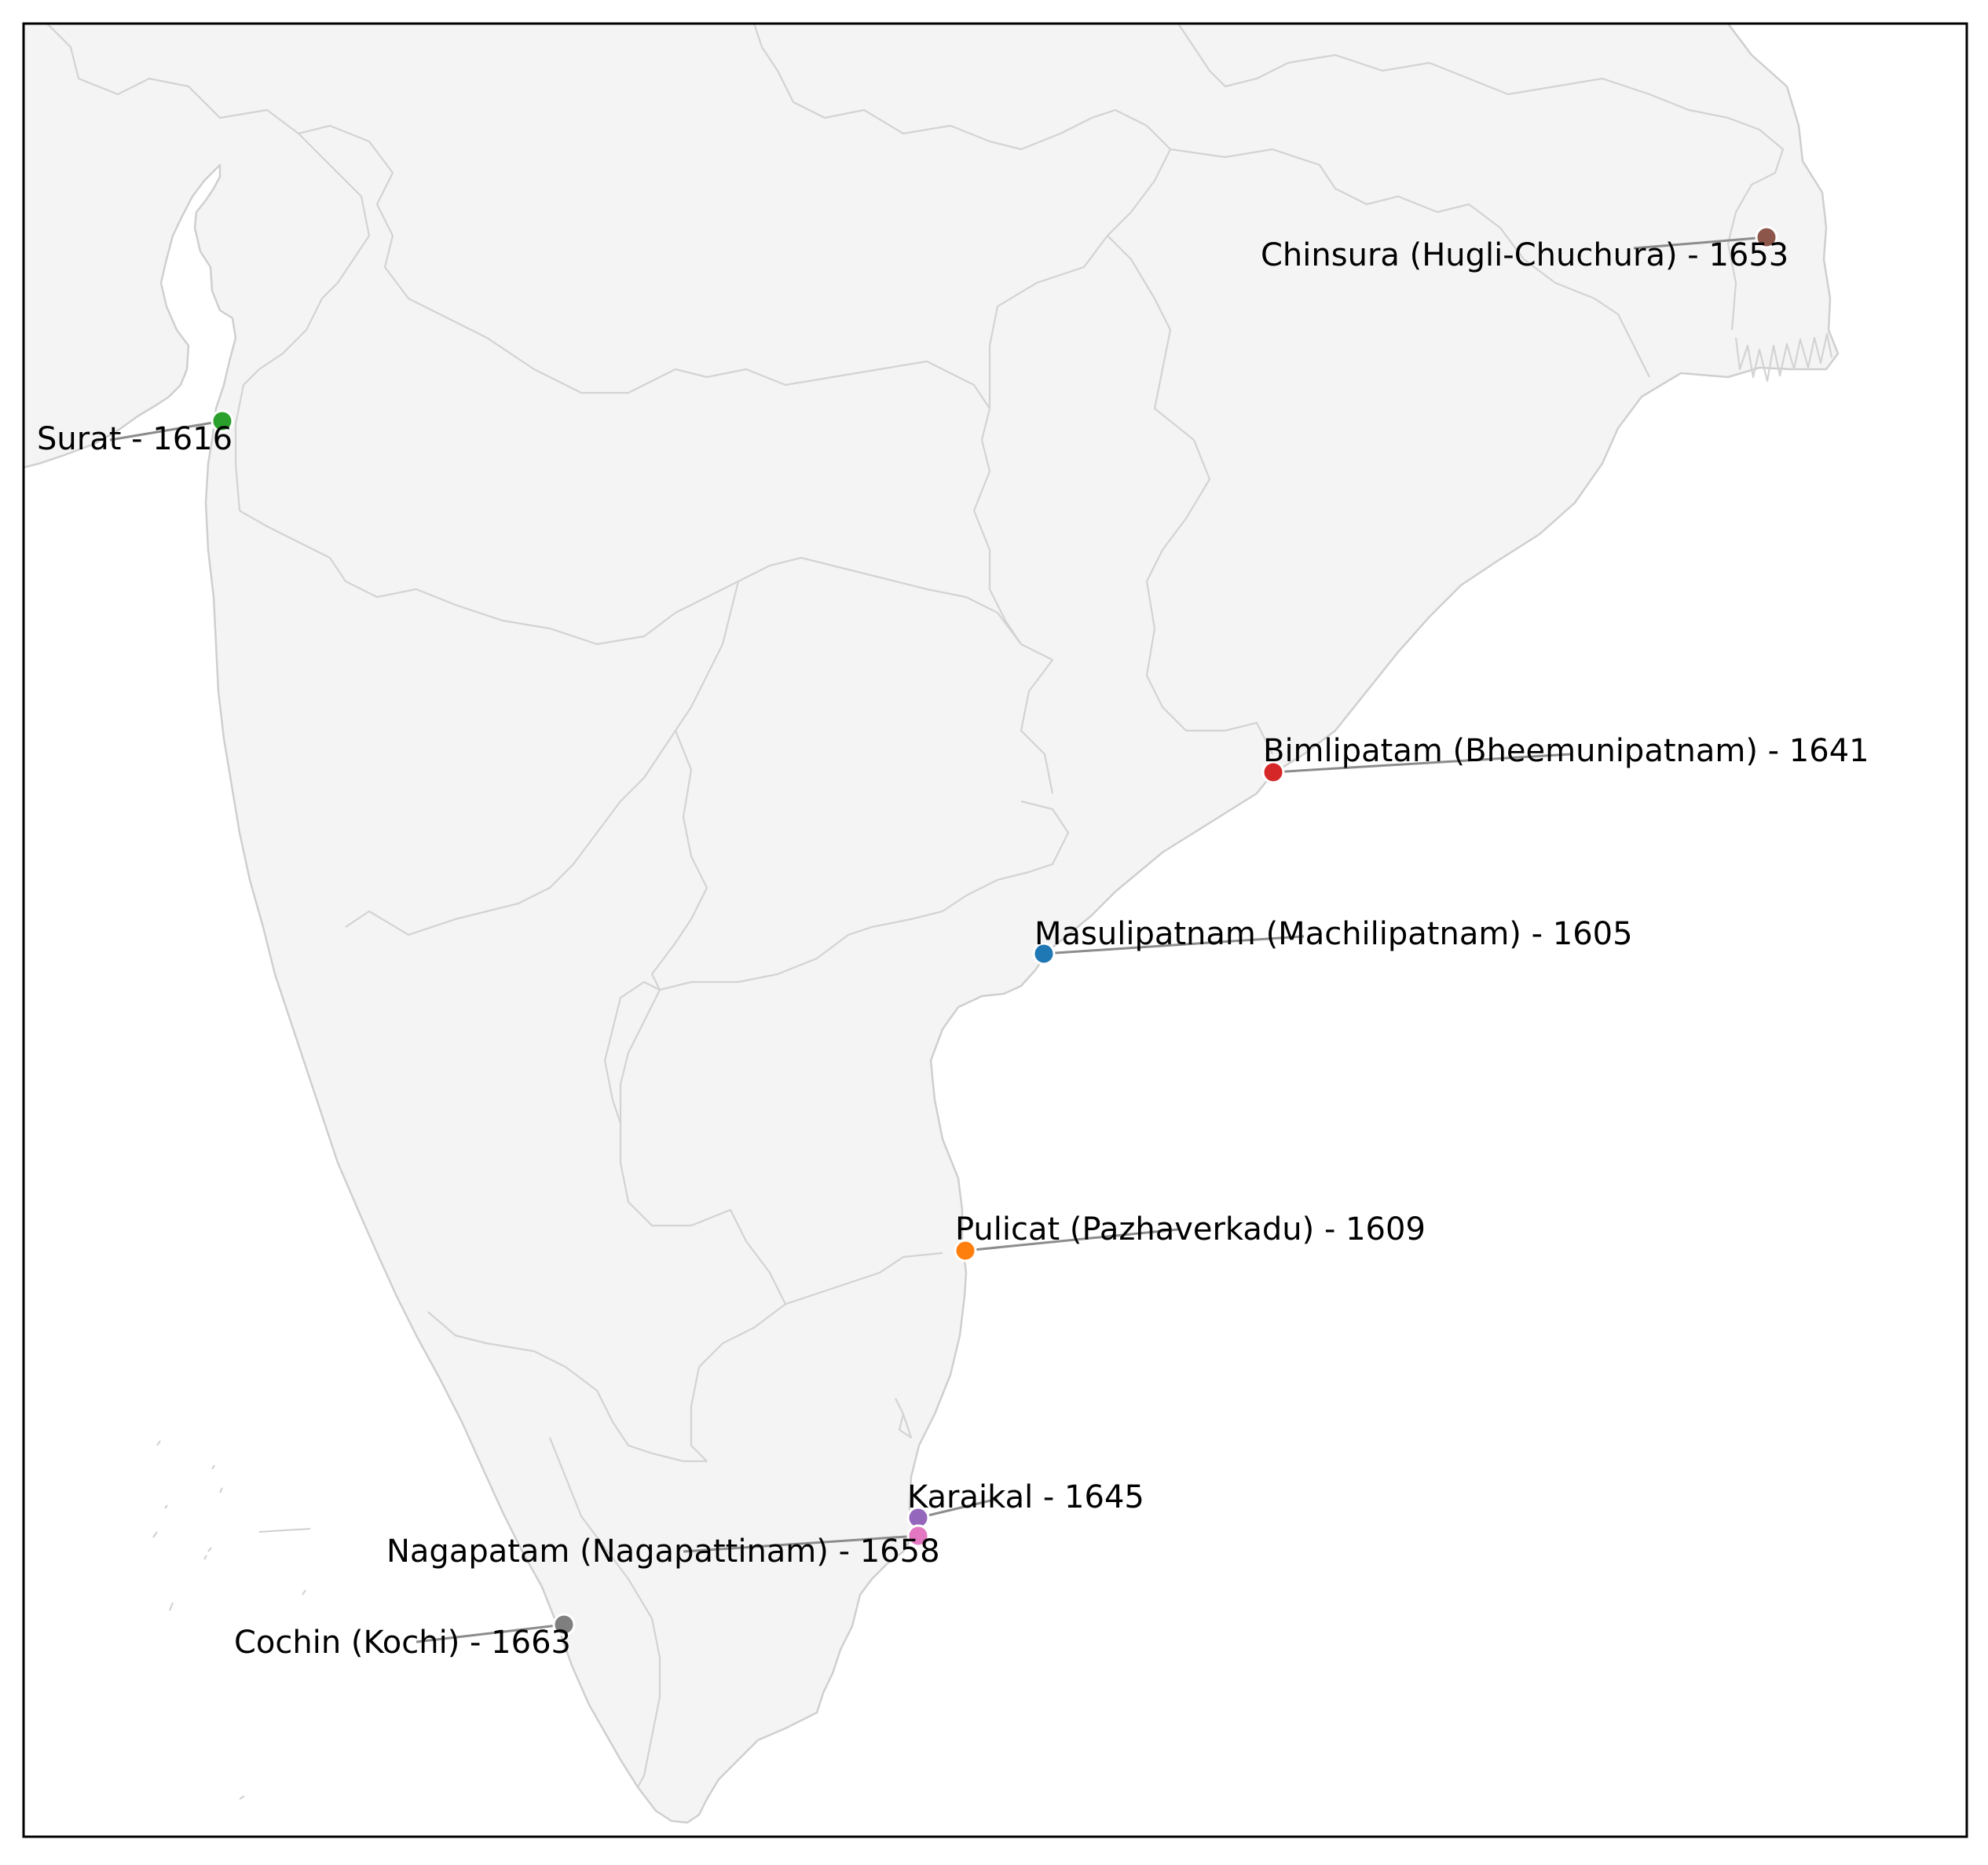 Image resolution: width=1988 pixels, height=1865 pixels. I want to click on settlement-label: Cochin (Kochi) - 1663, so click(403, 1643).